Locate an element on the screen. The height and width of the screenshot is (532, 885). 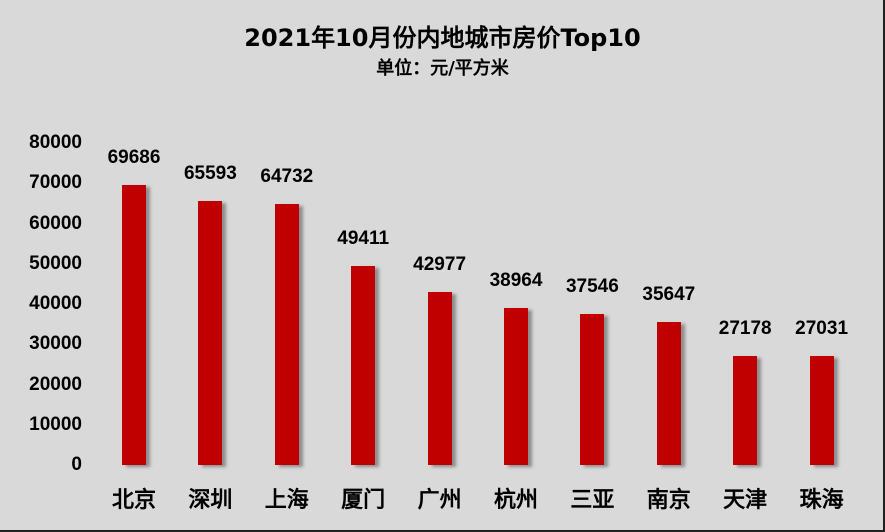
data-label: 38964 is located at coordinates (516, 281).